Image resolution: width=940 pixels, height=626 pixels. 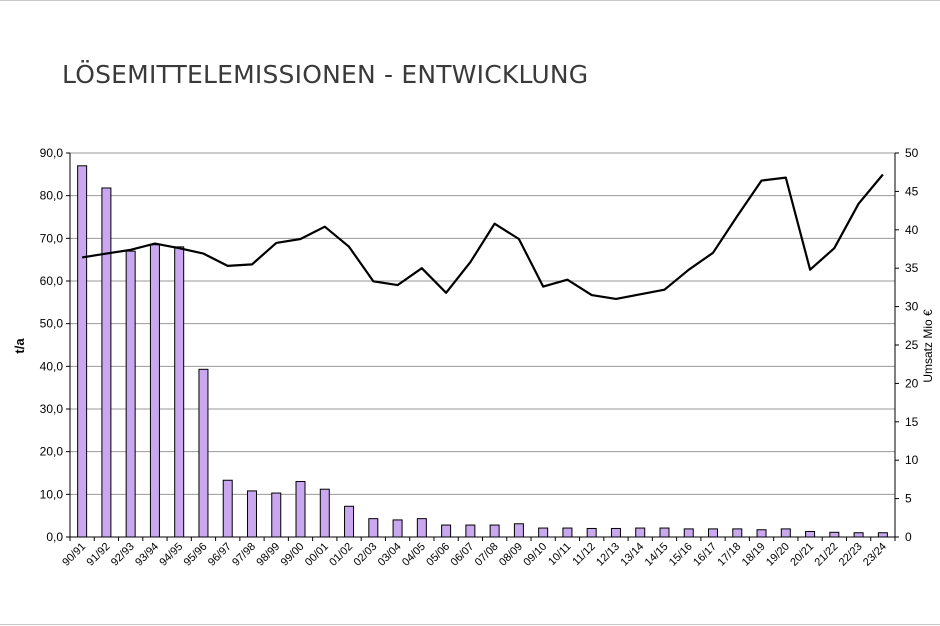 I want to click on y-right-tick-label: 40, so click(x=912, y=230).